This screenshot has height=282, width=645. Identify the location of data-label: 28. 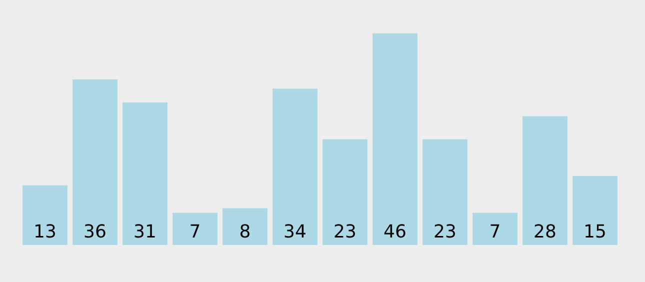
(545, 232).